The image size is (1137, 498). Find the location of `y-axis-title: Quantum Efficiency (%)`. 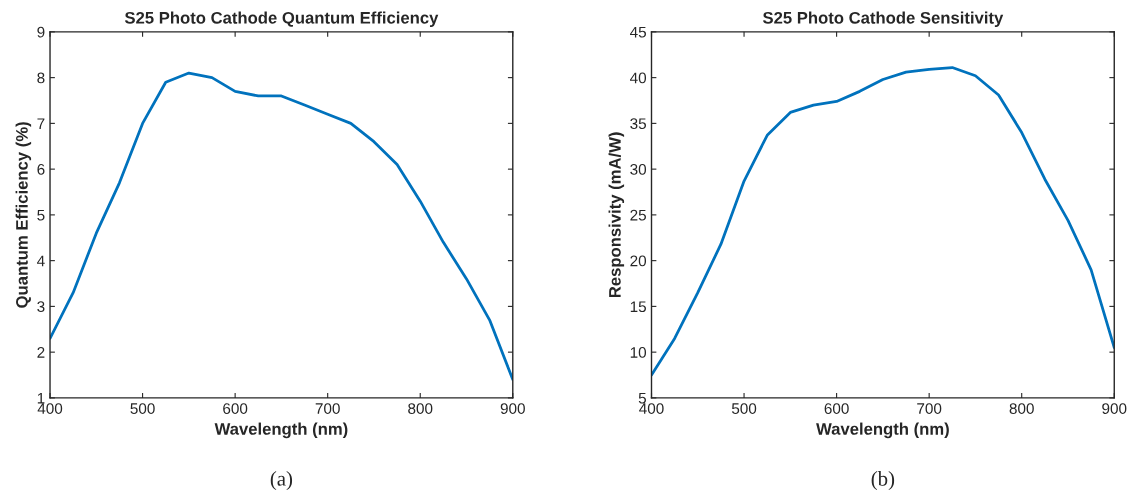

y-axis-title: Quantum Efficiency (%) is located at coordinates (23, 215).